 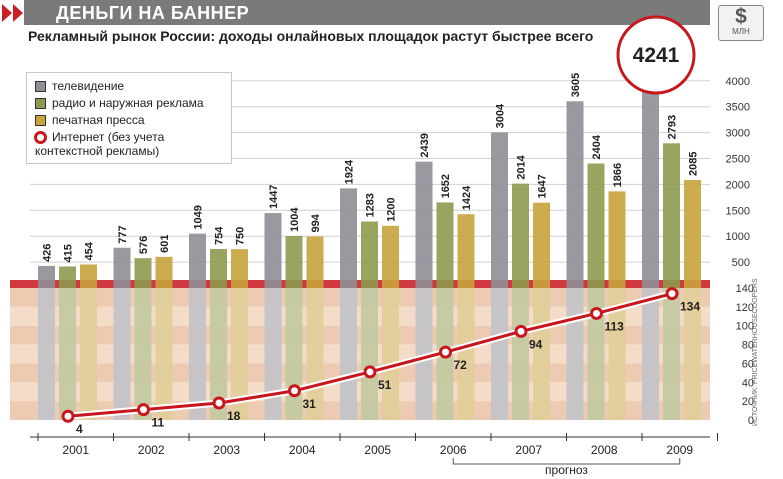 I want to click on point-value-label: 11, so click(x=158, y=423).